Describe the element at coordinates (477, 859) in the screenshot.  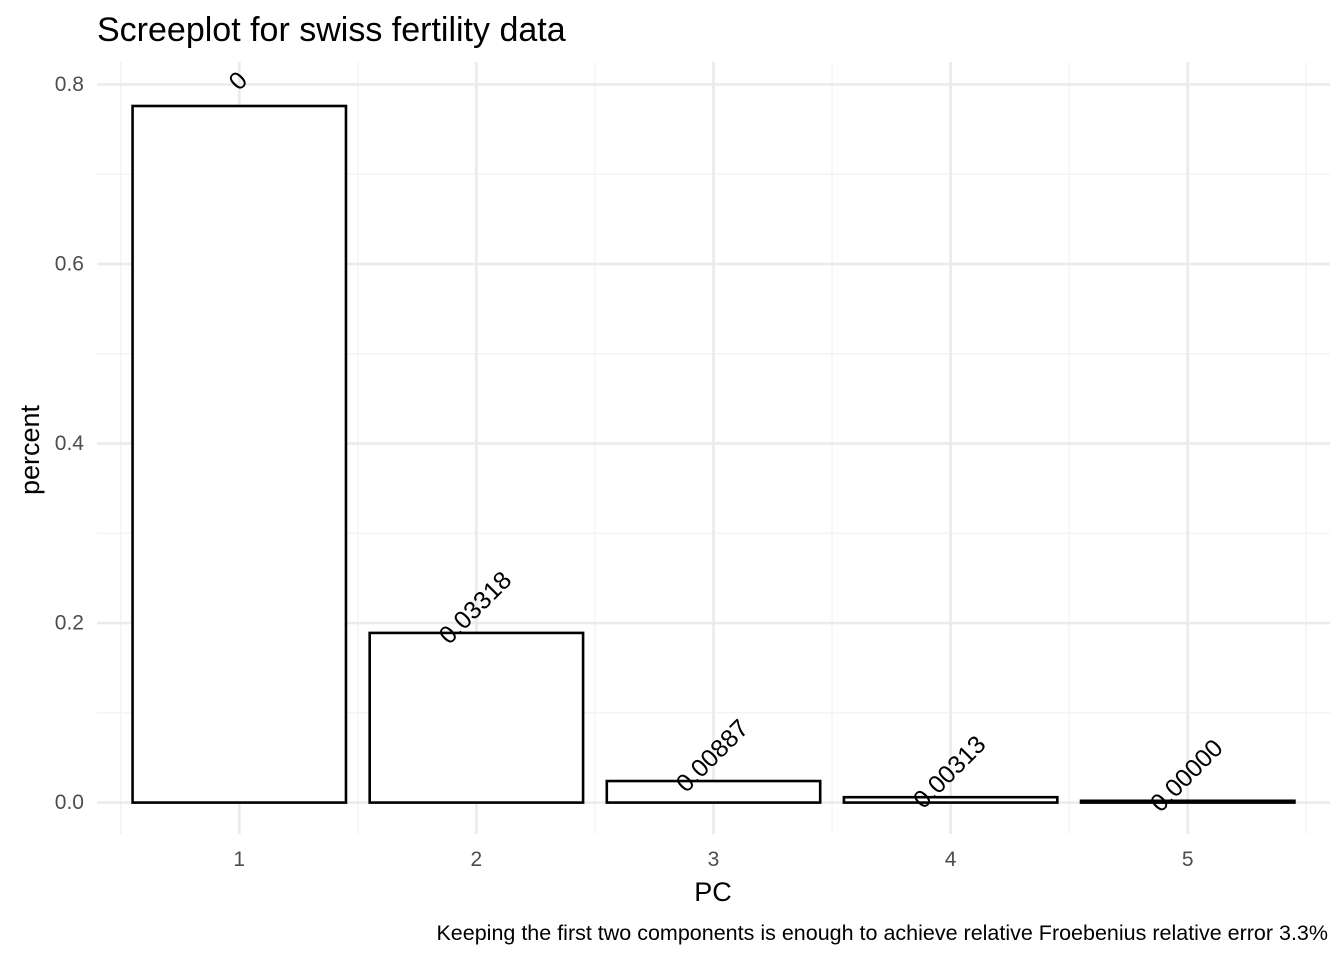
I see `x-tick-label: 2` at that location.